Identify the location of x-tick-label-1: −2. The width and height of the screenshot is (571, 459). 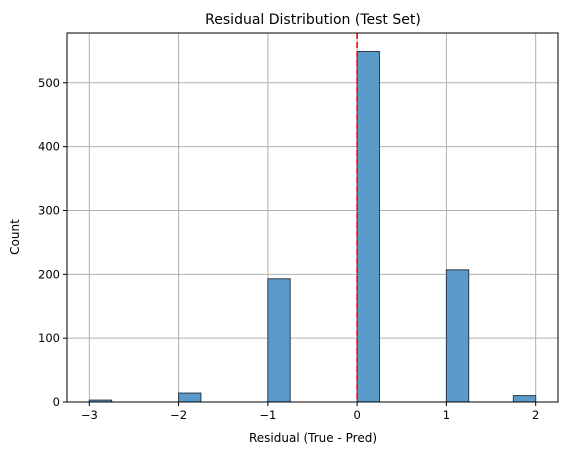
(178, 415).